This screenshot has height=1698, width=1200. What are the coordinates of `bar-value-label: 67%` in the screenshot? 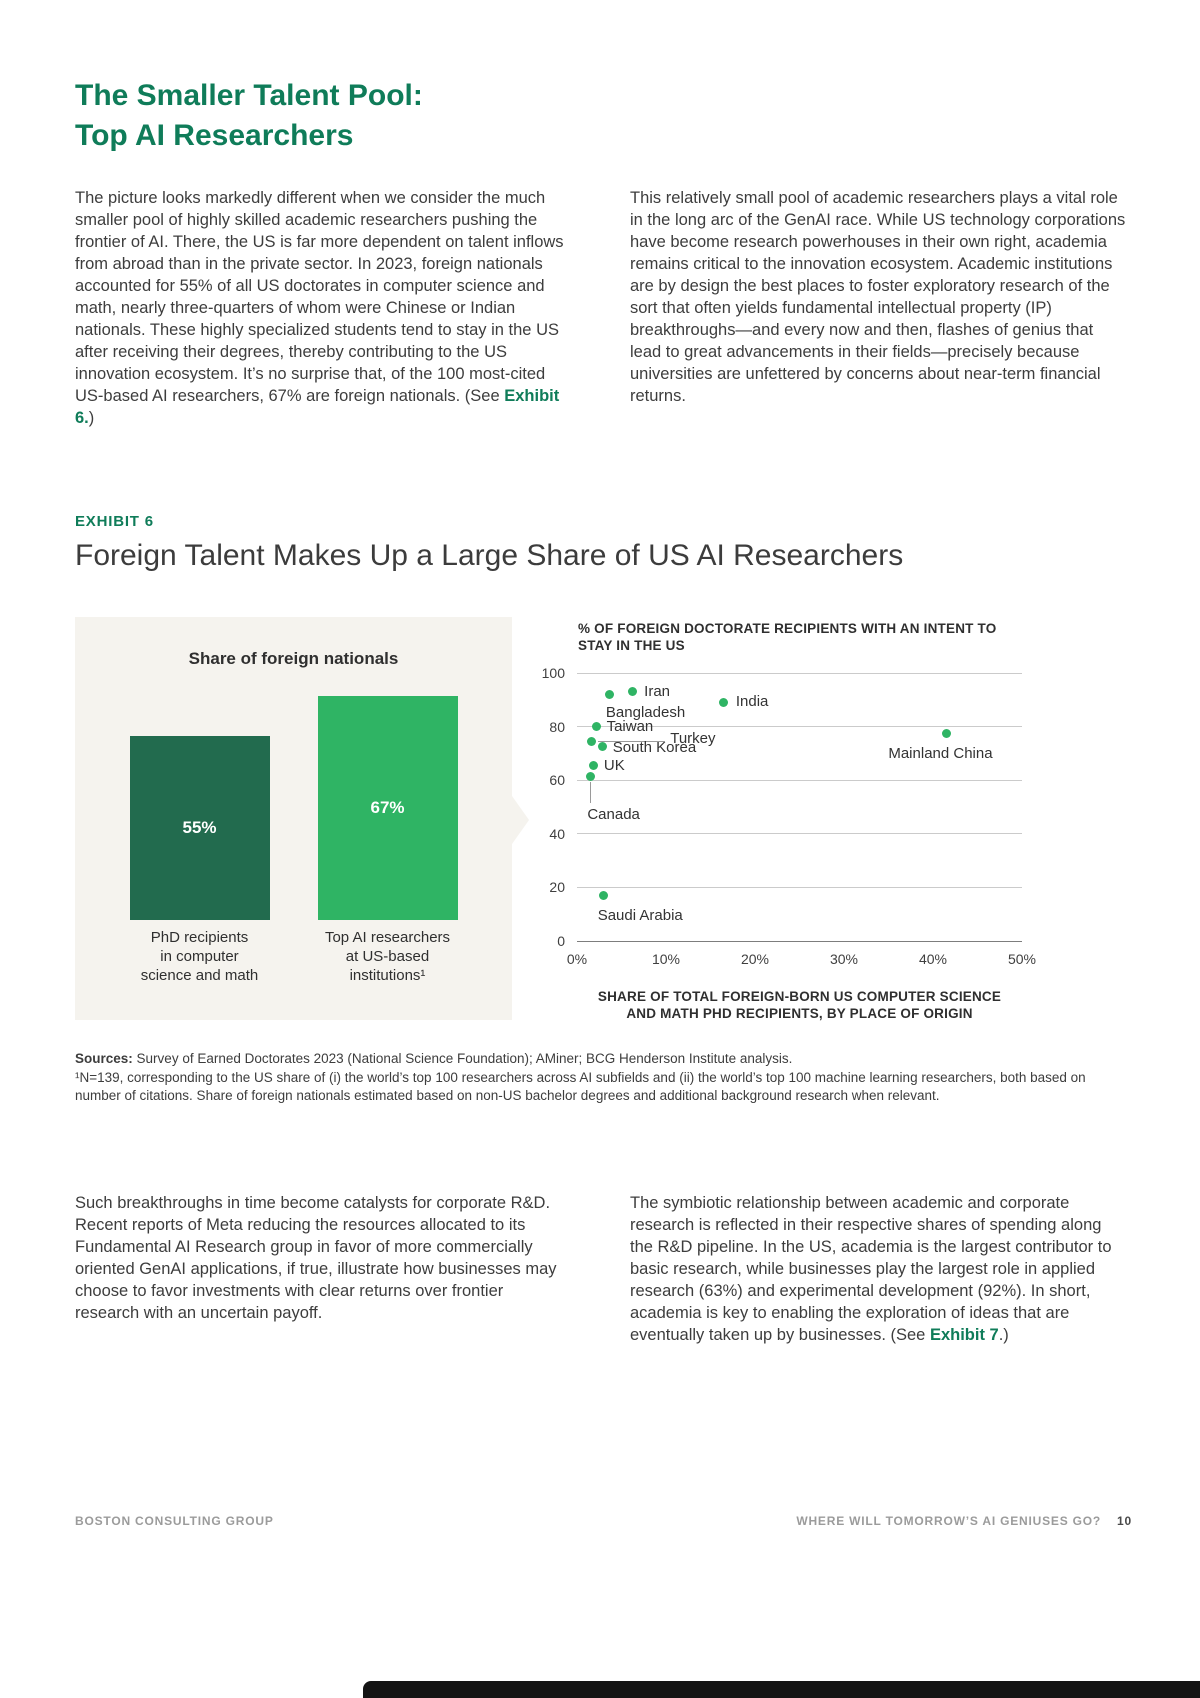 It's located at (387, 807).